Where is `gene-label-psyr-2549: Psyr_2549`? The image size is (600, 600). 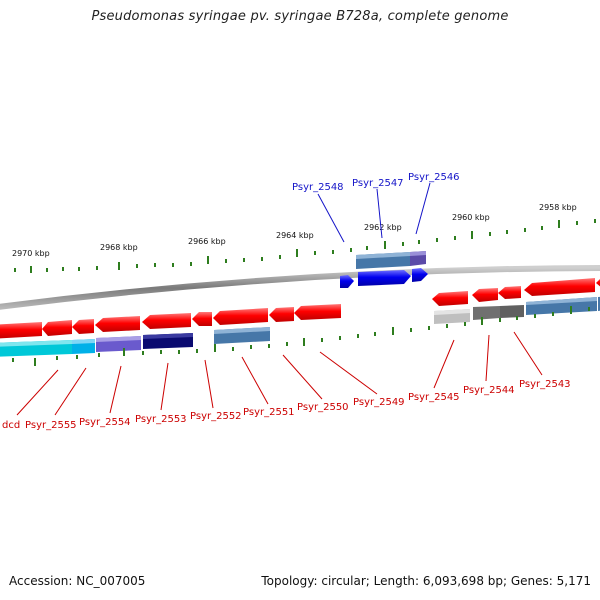
gene-label-psyr-2549: Psyr_2549 is located at coordinates (379, 402).